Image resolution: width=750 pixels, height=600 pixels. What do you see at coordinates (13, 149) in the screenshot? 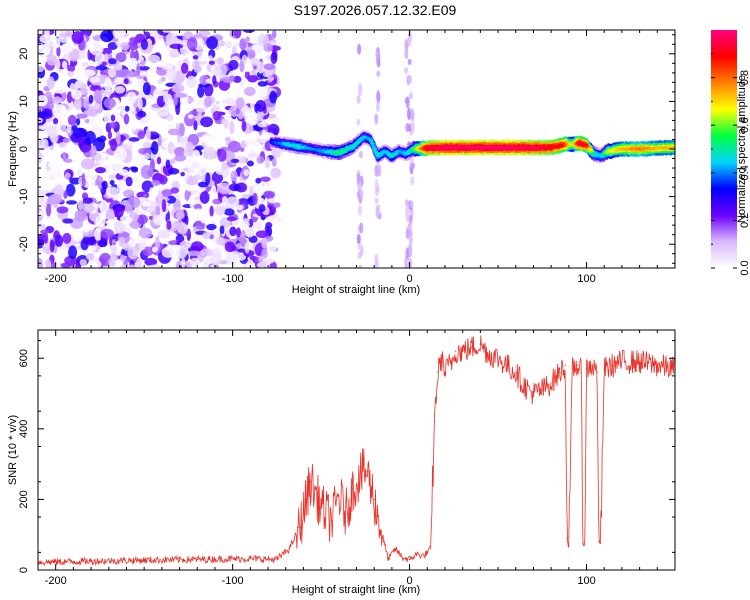
I see `spectrogram-y-axis-label: Frequency (Hz)` at bounding box center [13, 149].